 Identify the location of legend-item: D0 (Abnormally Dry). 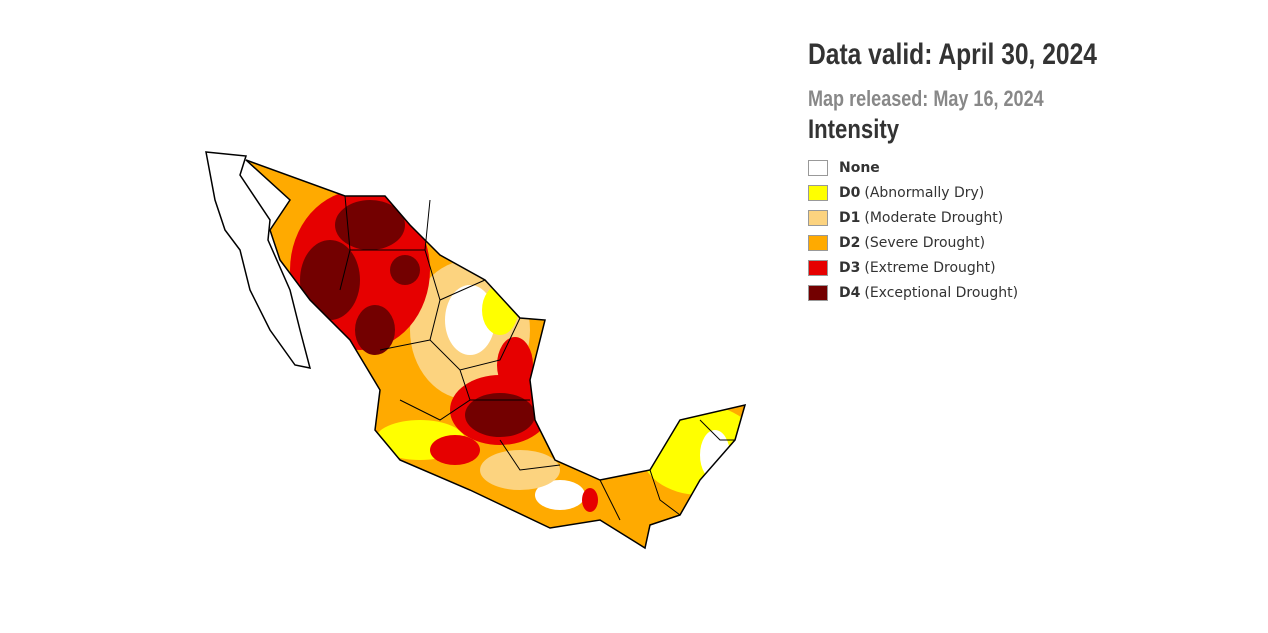
(1028, 192).